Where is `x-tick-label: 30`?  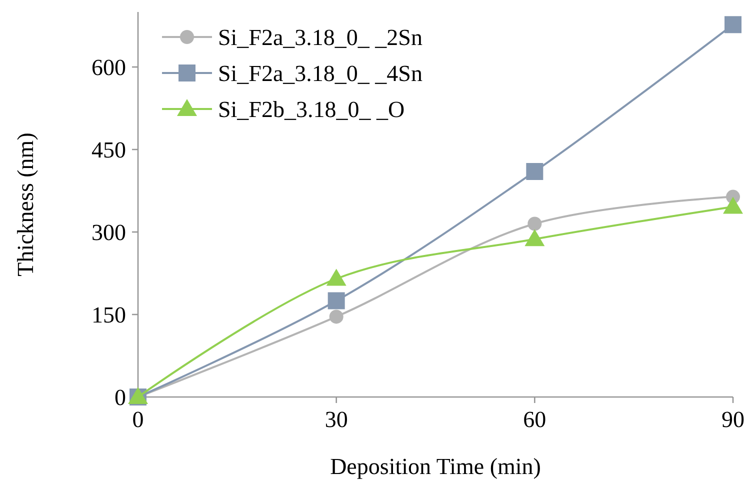 x-tick-label: 30 is located at coordinates (336, 419).